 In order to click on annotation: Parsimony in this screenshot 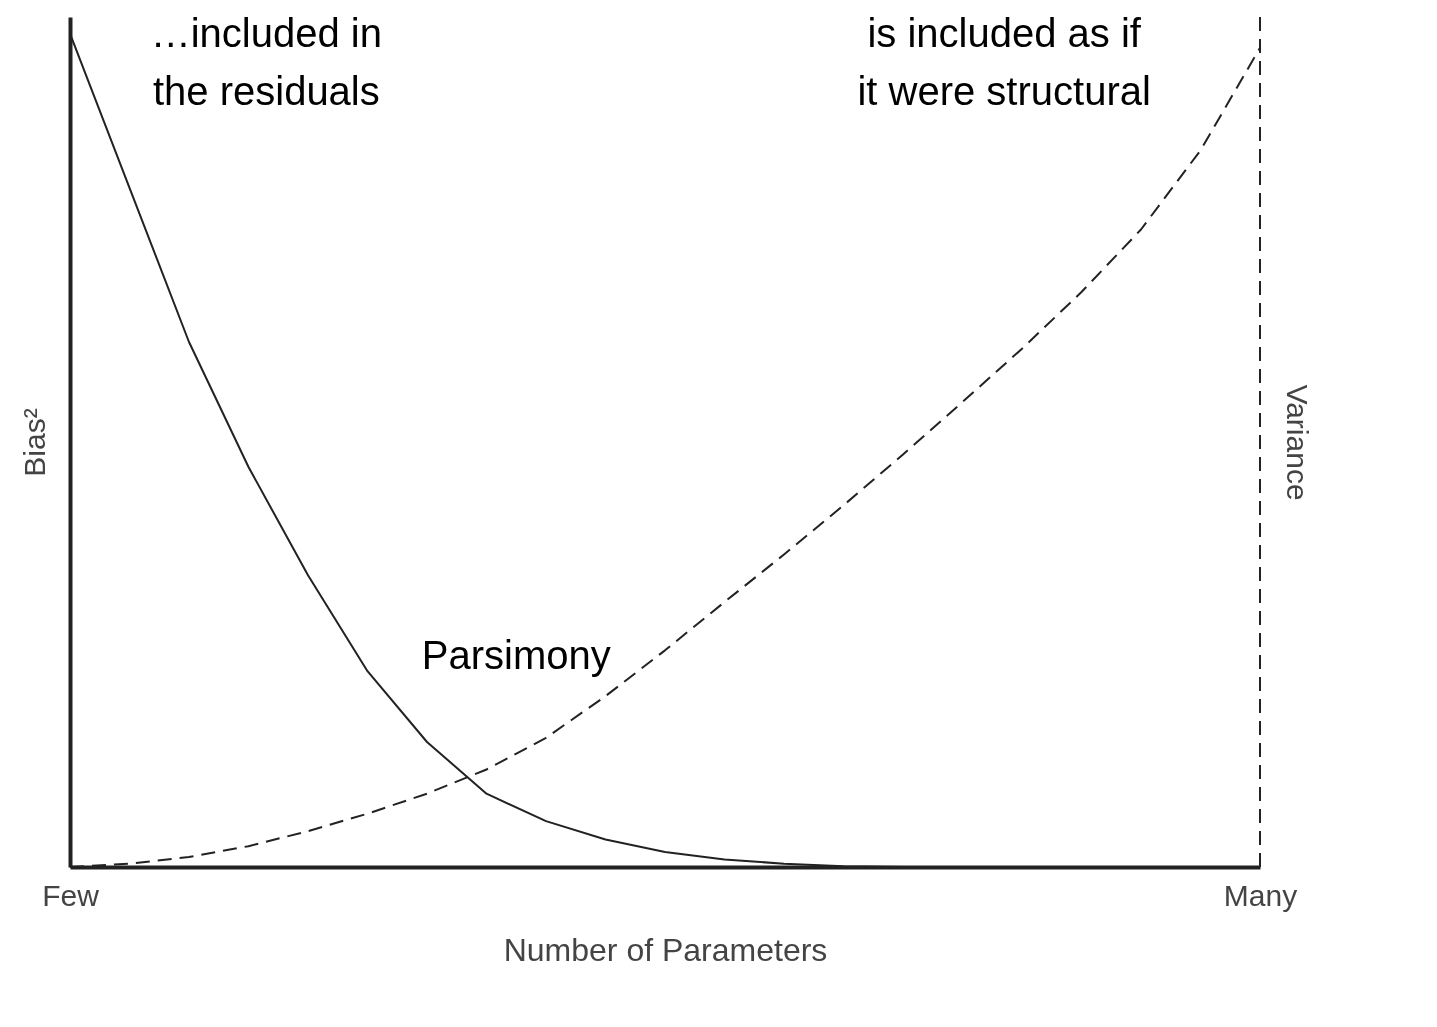, I will do `click(516, 654)`.